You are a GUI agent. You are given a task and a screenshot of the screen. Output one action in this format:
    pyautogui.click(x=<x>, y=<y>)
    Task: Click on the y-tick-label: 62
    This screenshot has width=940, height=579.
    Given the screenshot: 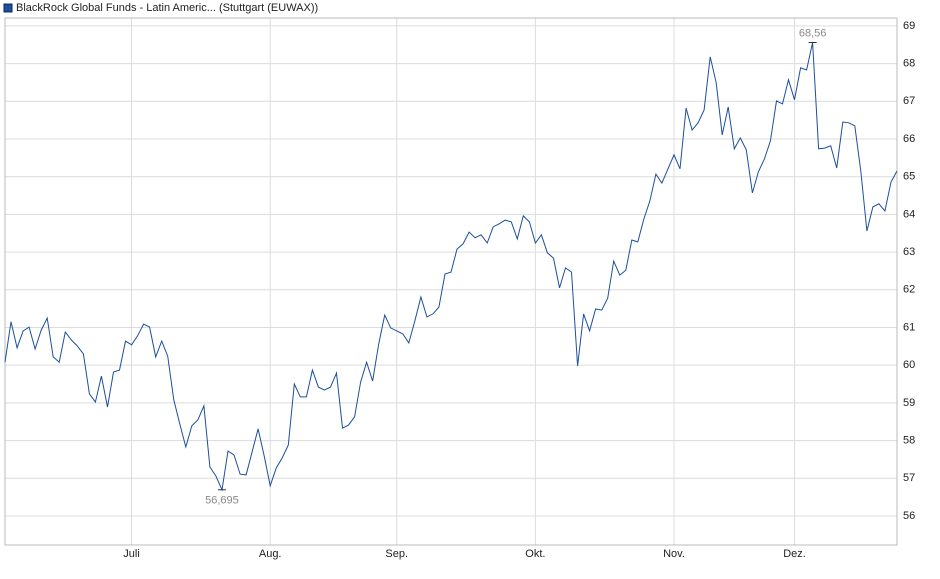 What is the action you would take?
    pyautogui.click(x=909, y=290)
    